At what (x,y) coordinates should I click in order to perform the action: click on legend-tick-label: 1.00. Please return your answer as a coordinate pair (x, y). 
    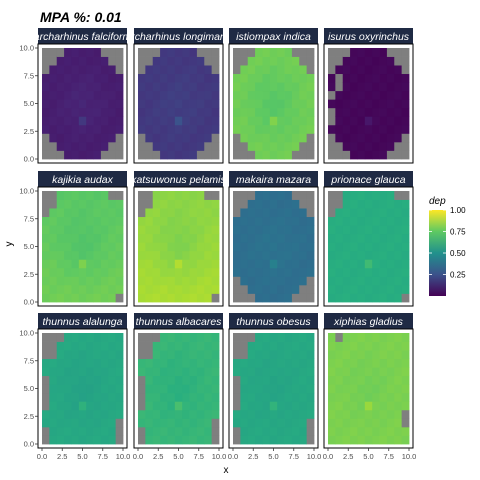
    Looking at the image, I should click on (458, 210).